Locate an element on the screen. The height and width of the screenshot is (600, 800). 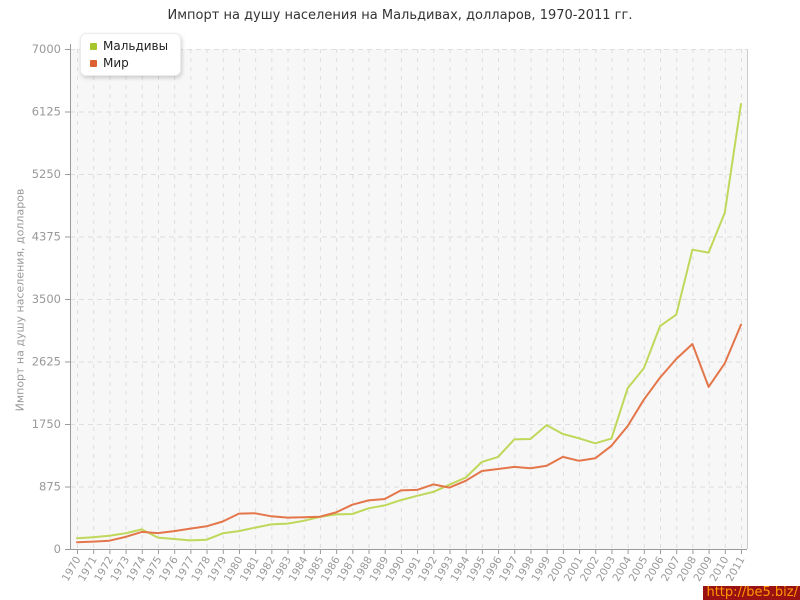
legend-swatch-maldives-icon is located at coordinates (93, 46).